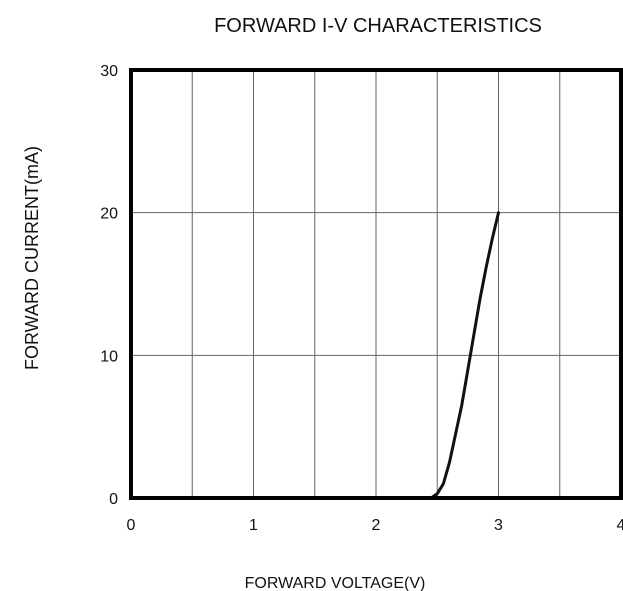  What do you see at coordinates (113, 499) in the screenshot?
I see `y-tick-label: 0` at bounding box center [113, 499].